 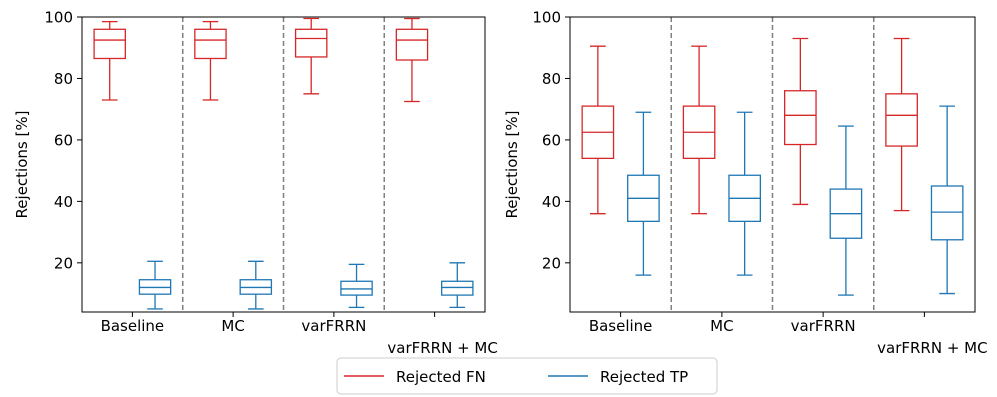 I want to click on legend-frame, so click(x=527, y=376).